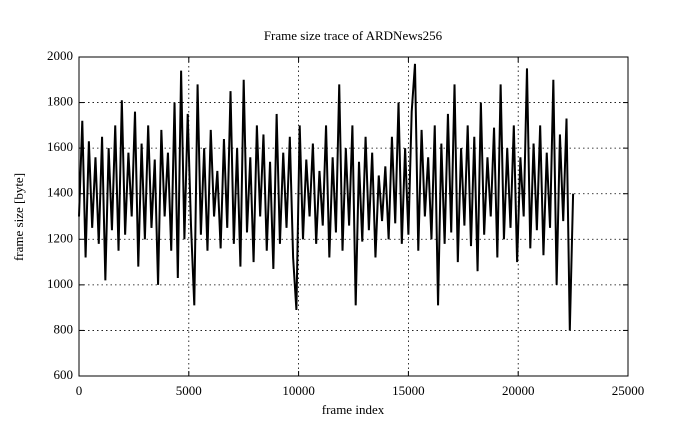 The width and height of the screenshot is (695, 429). What do you see at coordinates (60, 101) in the screenshot?
I see `y-tick-label: 1800` at bounding box center [60, 101].